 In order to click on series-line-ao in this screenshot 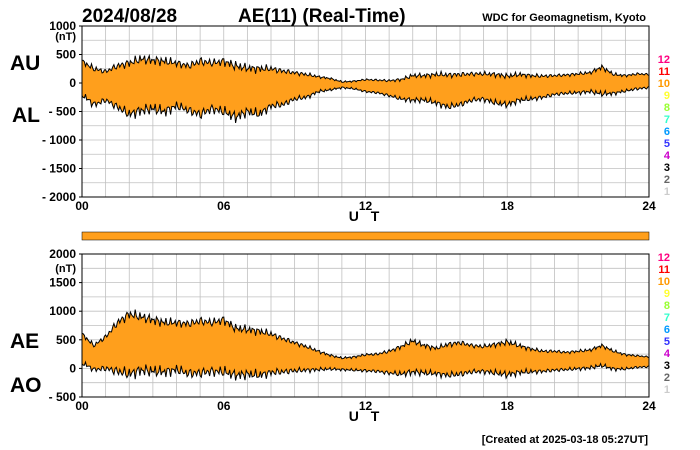, I will do `click(365, 370)`.